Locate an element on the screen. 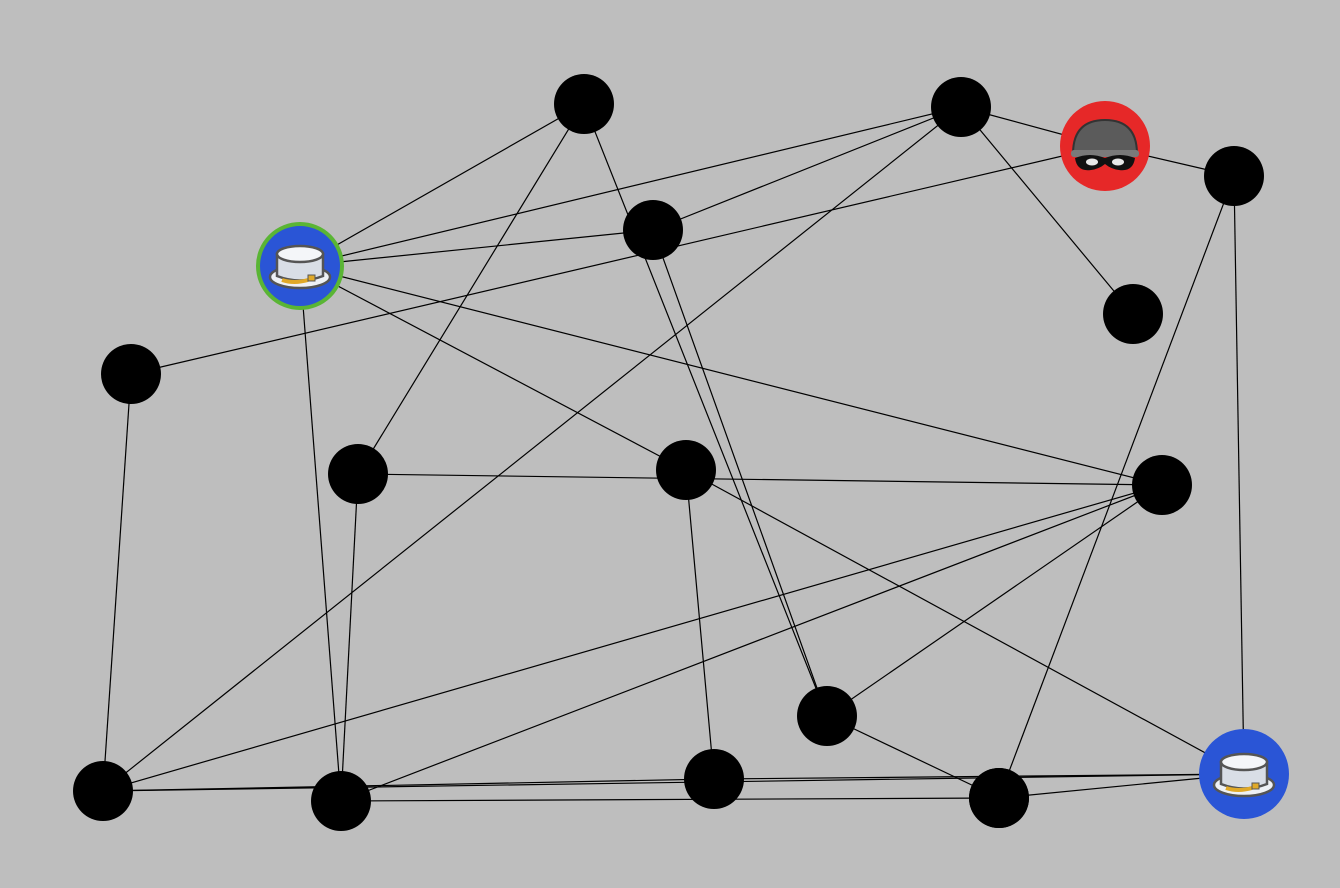 Image resolution: width=1340 pixels, height=888 pixels. edge-n2-n5 is located at coordinates (630, 186).